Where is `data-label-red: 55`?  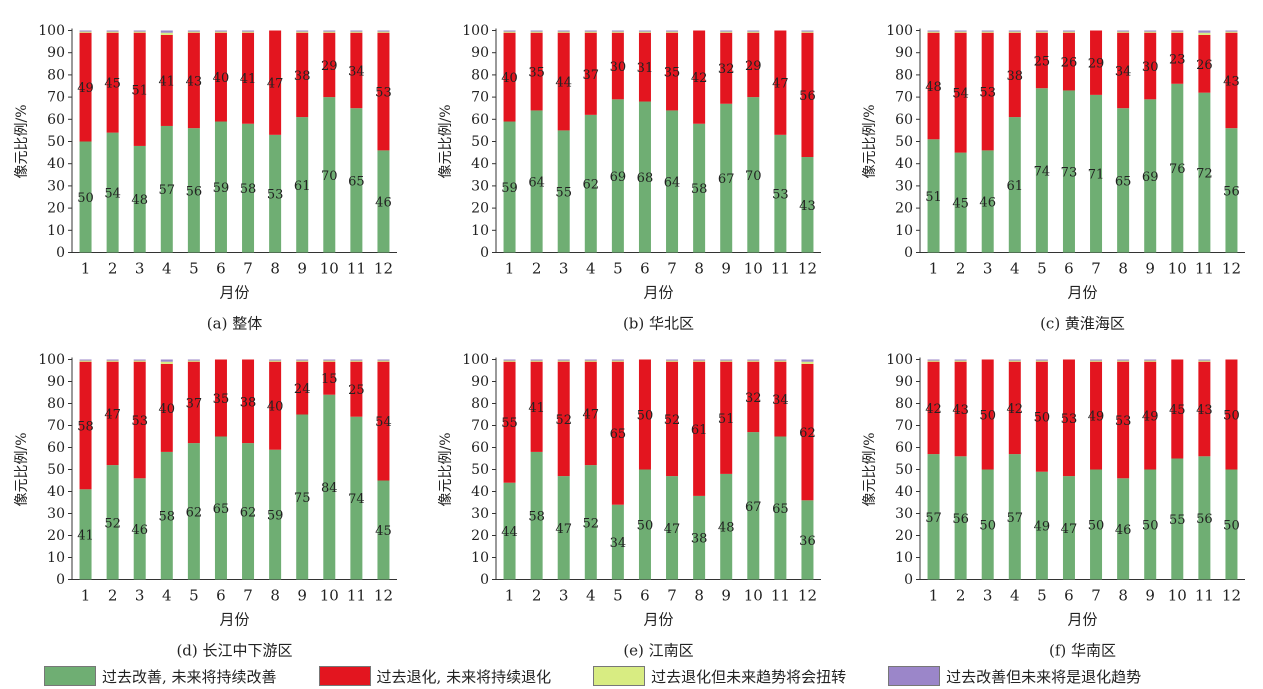
data-label-red: 55 is located at coordinates (509, 423).